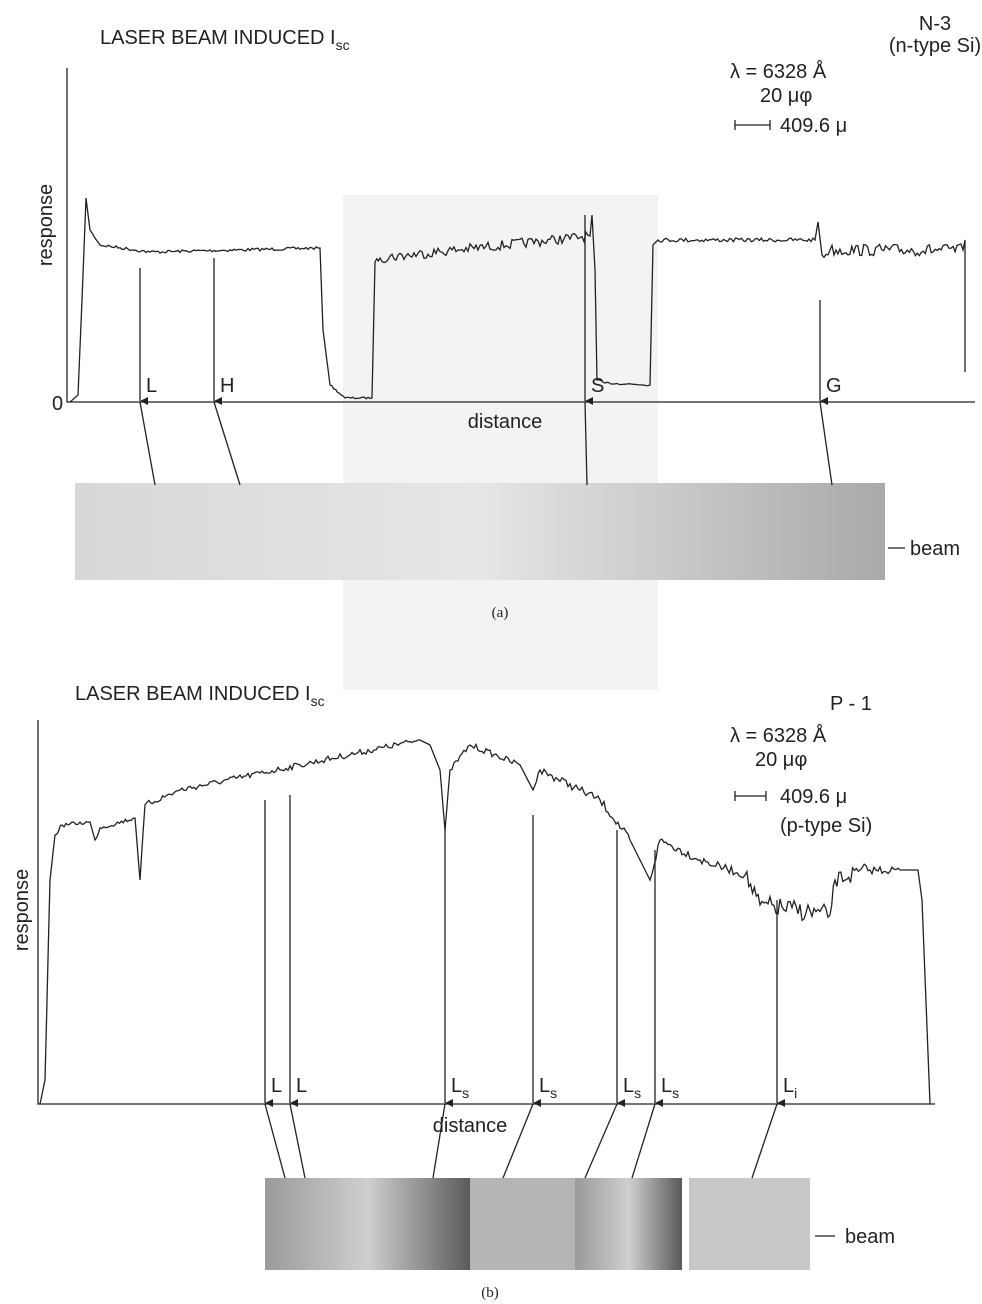  I want to click on marker-letter: S, so click(597, 386).